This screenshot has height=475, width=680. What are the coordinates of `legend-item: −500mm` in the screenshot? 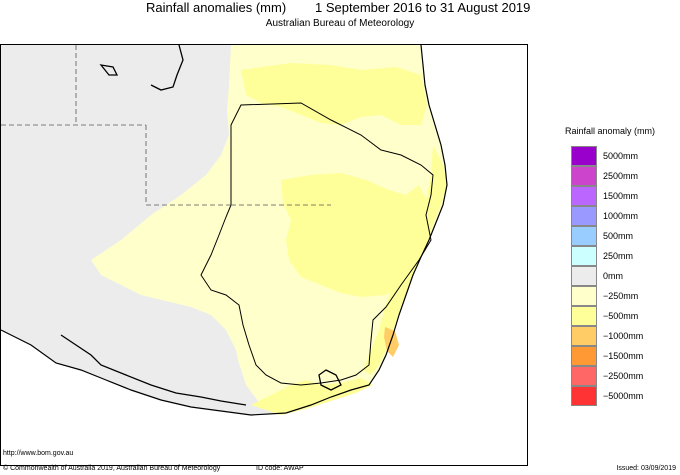 It's located at (623, 316).